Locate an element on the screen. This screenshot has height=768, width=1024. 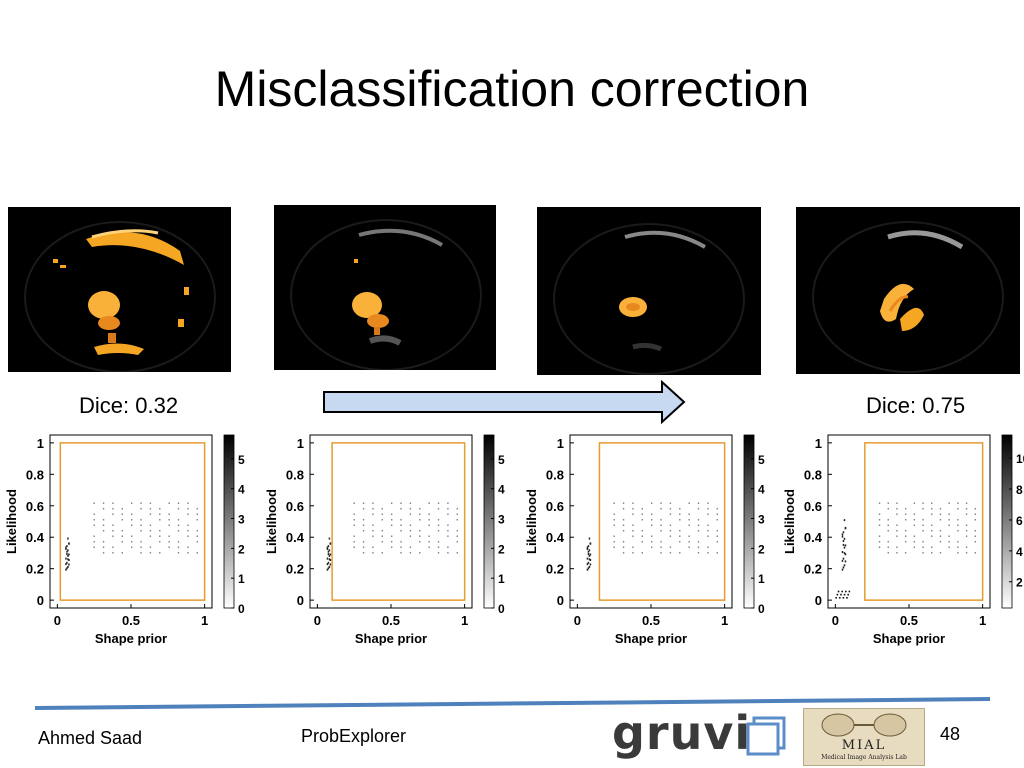
x-axis-label: Shape prior is located at coordinates (909, 638).